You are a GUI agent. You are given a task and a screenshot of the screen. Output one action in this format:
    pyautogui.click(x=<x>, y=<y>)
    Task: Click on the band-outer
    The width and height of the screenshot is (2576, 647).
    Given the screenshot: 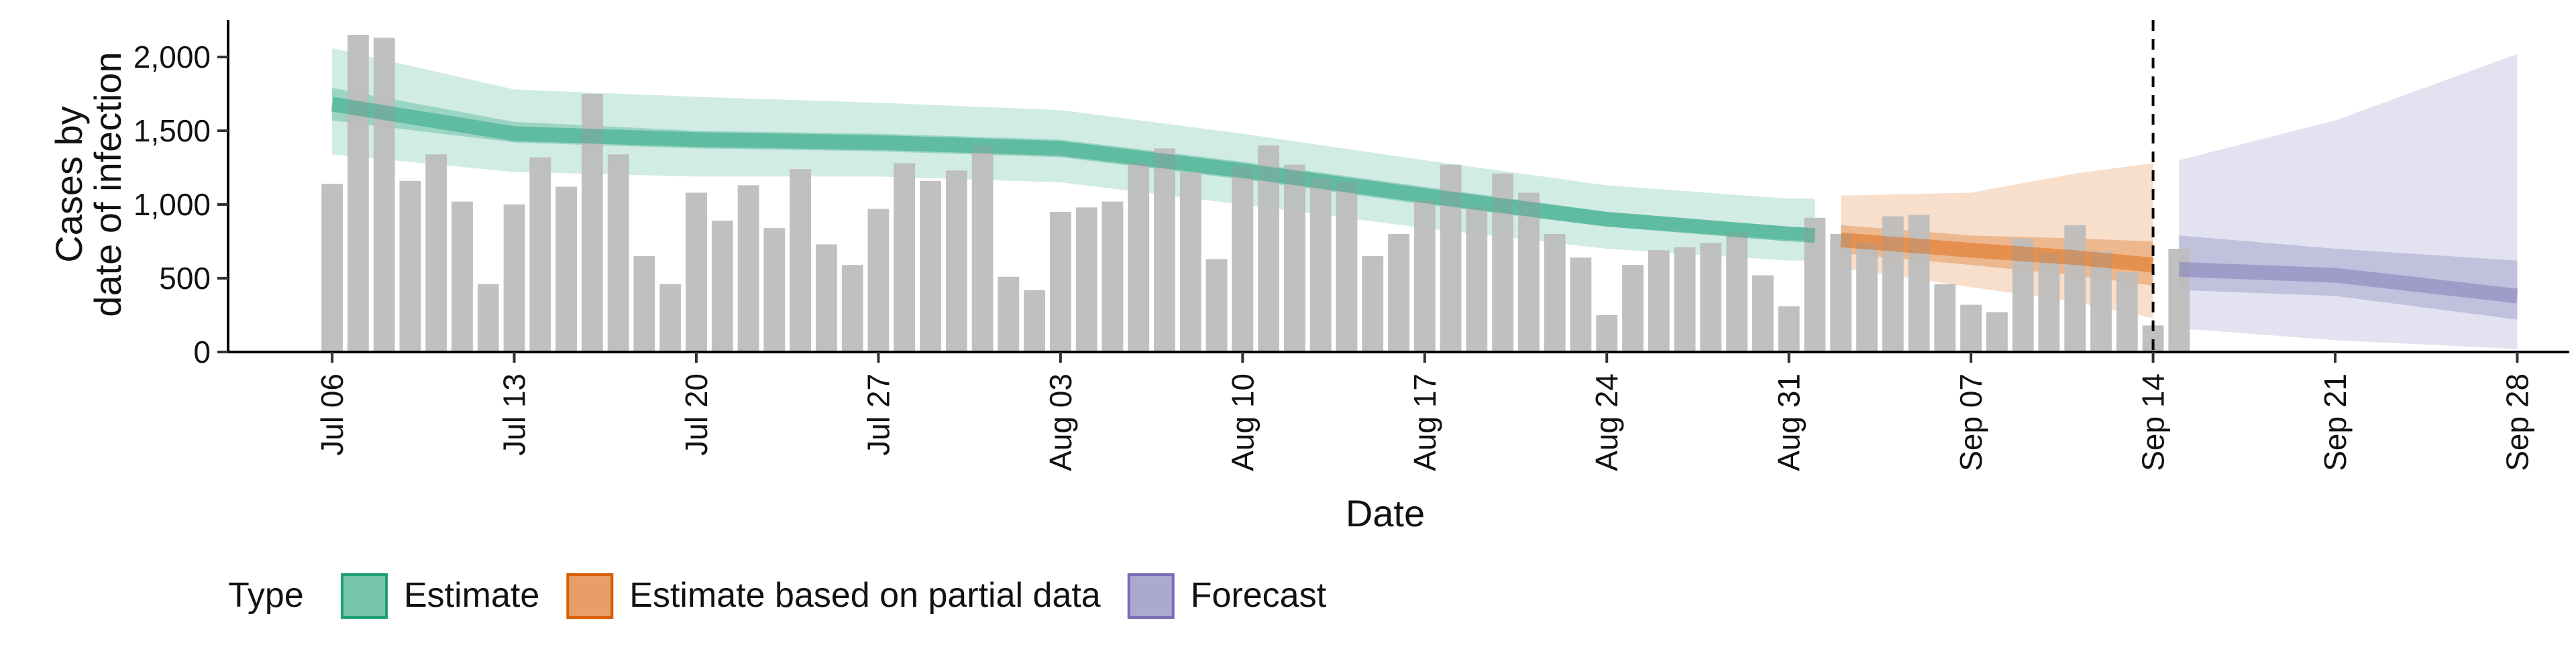 What is the action you would take?
    pyautogui.click(x=2348, y=202)
    